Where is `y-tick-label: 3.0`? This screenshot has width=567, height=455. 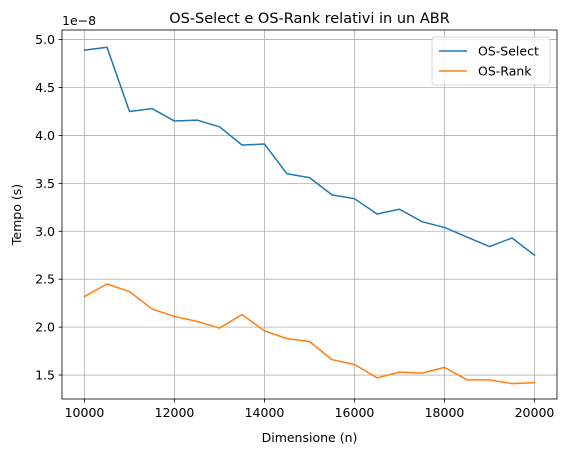 y-tick-label: 3.0 is located at coordinates (45, 231).